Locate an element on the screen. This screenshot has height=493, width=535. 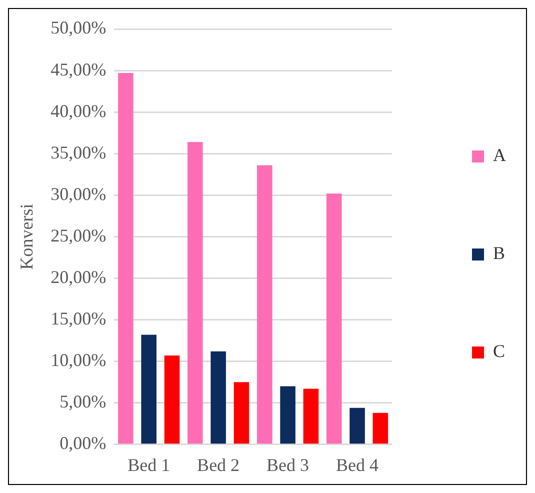
y-tick-label: 15,00% is located at coordinates (78, 318).